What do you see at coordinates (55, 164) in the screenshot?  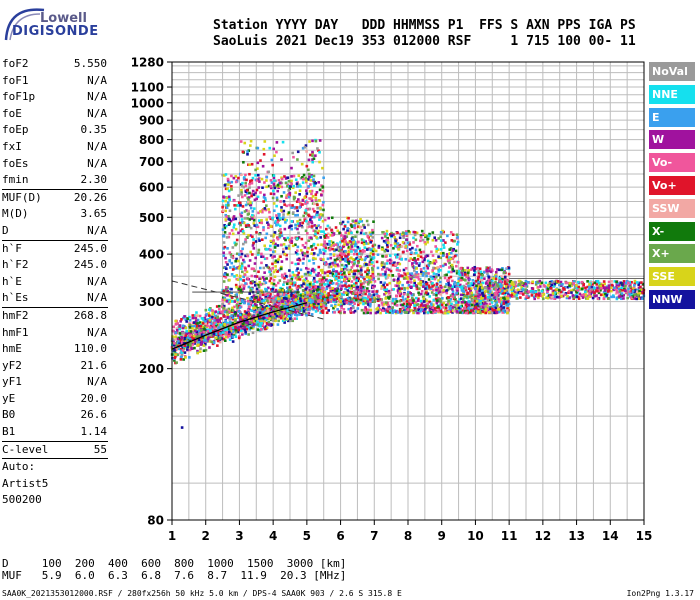 I see `param-row: foEs N/A` at bounding box center [55, 164].